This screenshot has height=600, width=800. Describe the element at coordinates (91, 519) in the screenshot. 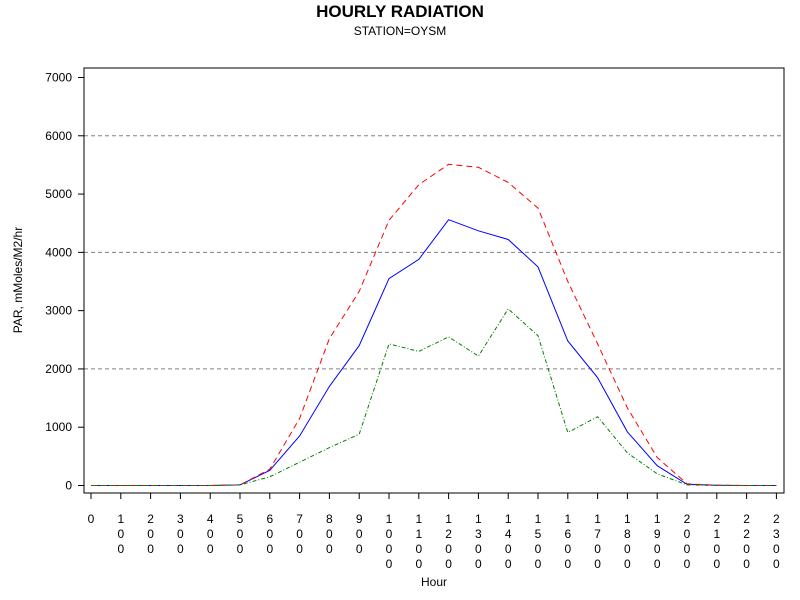

I see `x-tick-label: 0` at that location.